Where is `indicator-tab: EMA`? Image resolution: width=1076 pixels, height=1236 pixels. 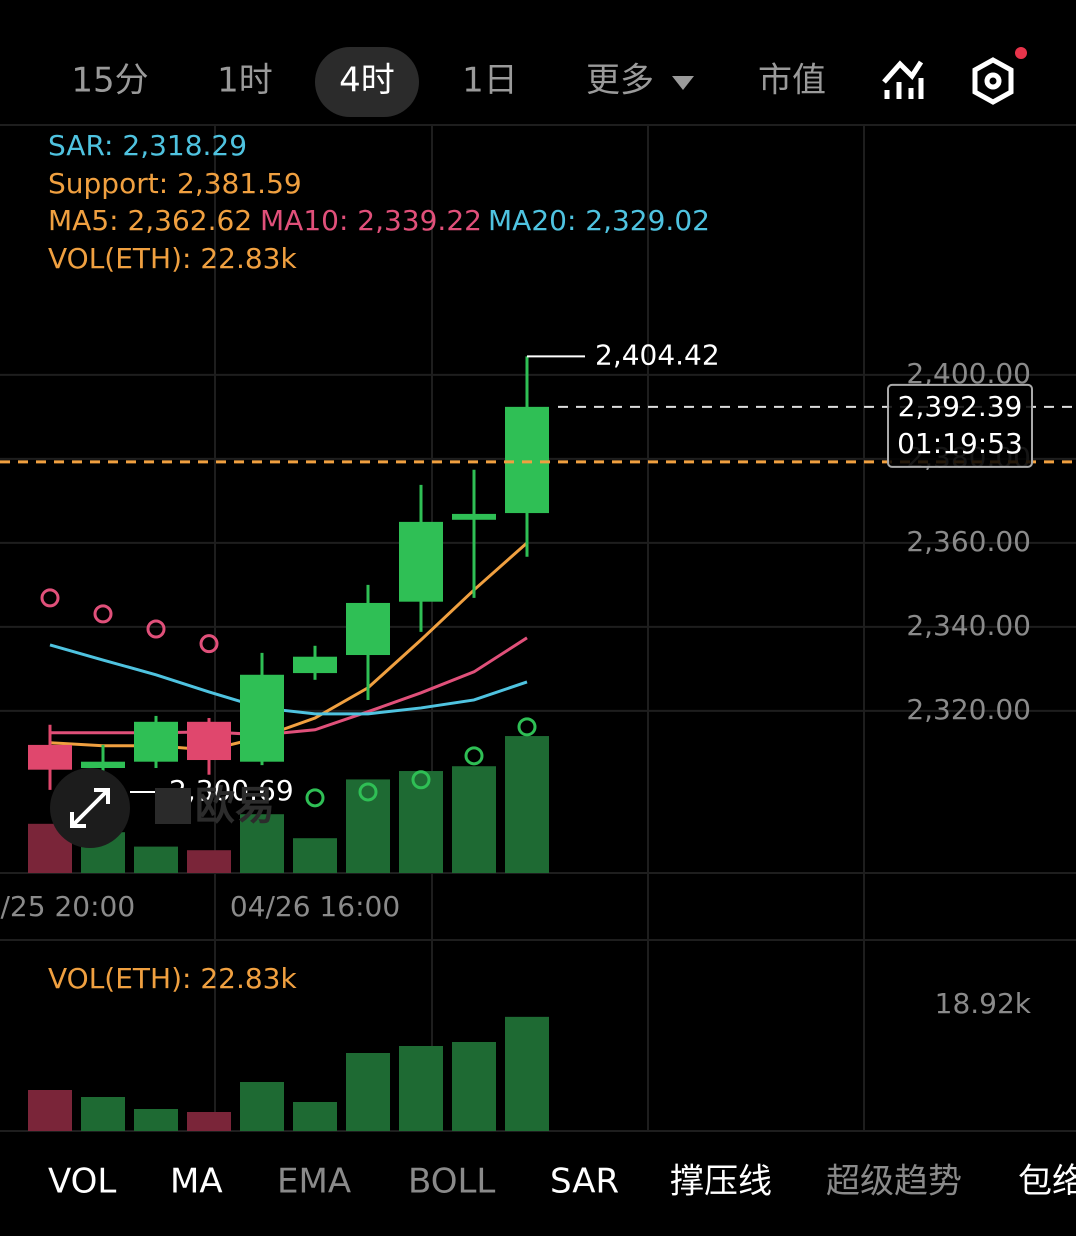
indicator-tab: EMA is located at coordinates (314, 1182).